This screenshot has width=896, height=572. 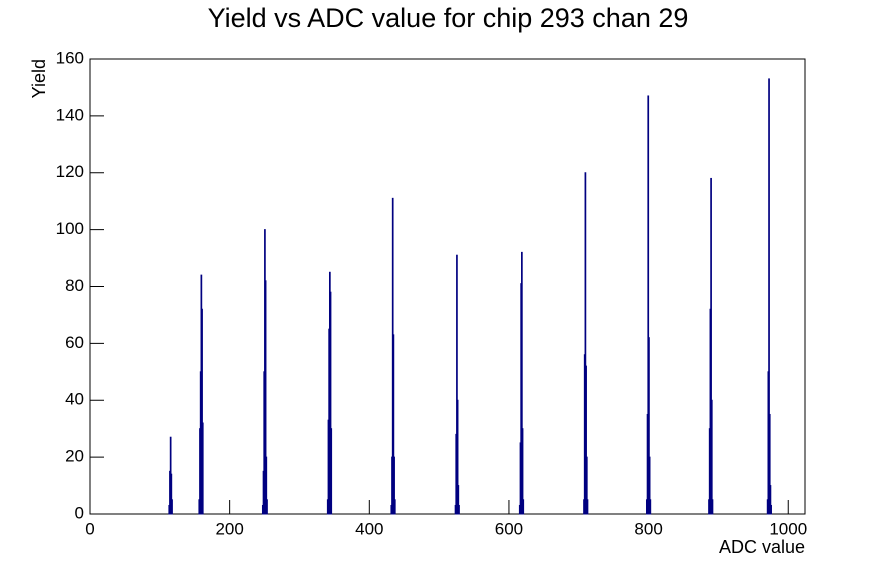 I want to click on chart-title: Yield vs ADC value for chip 293 chan 29, so click(x=448, y=18).